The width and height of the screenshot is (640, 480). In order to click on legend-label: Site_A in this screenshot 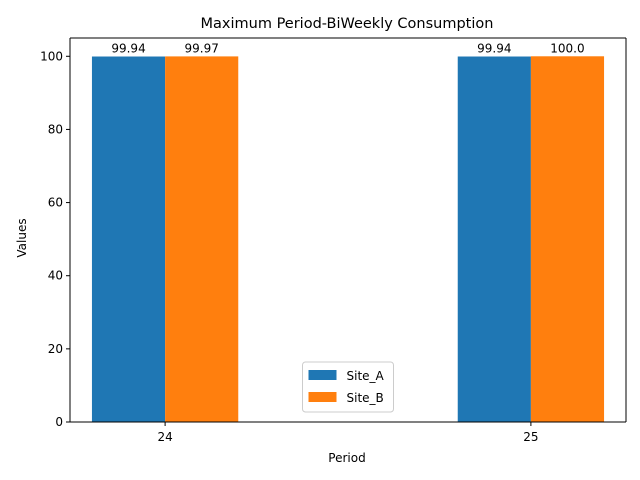, I will do `click(366, 376)`.